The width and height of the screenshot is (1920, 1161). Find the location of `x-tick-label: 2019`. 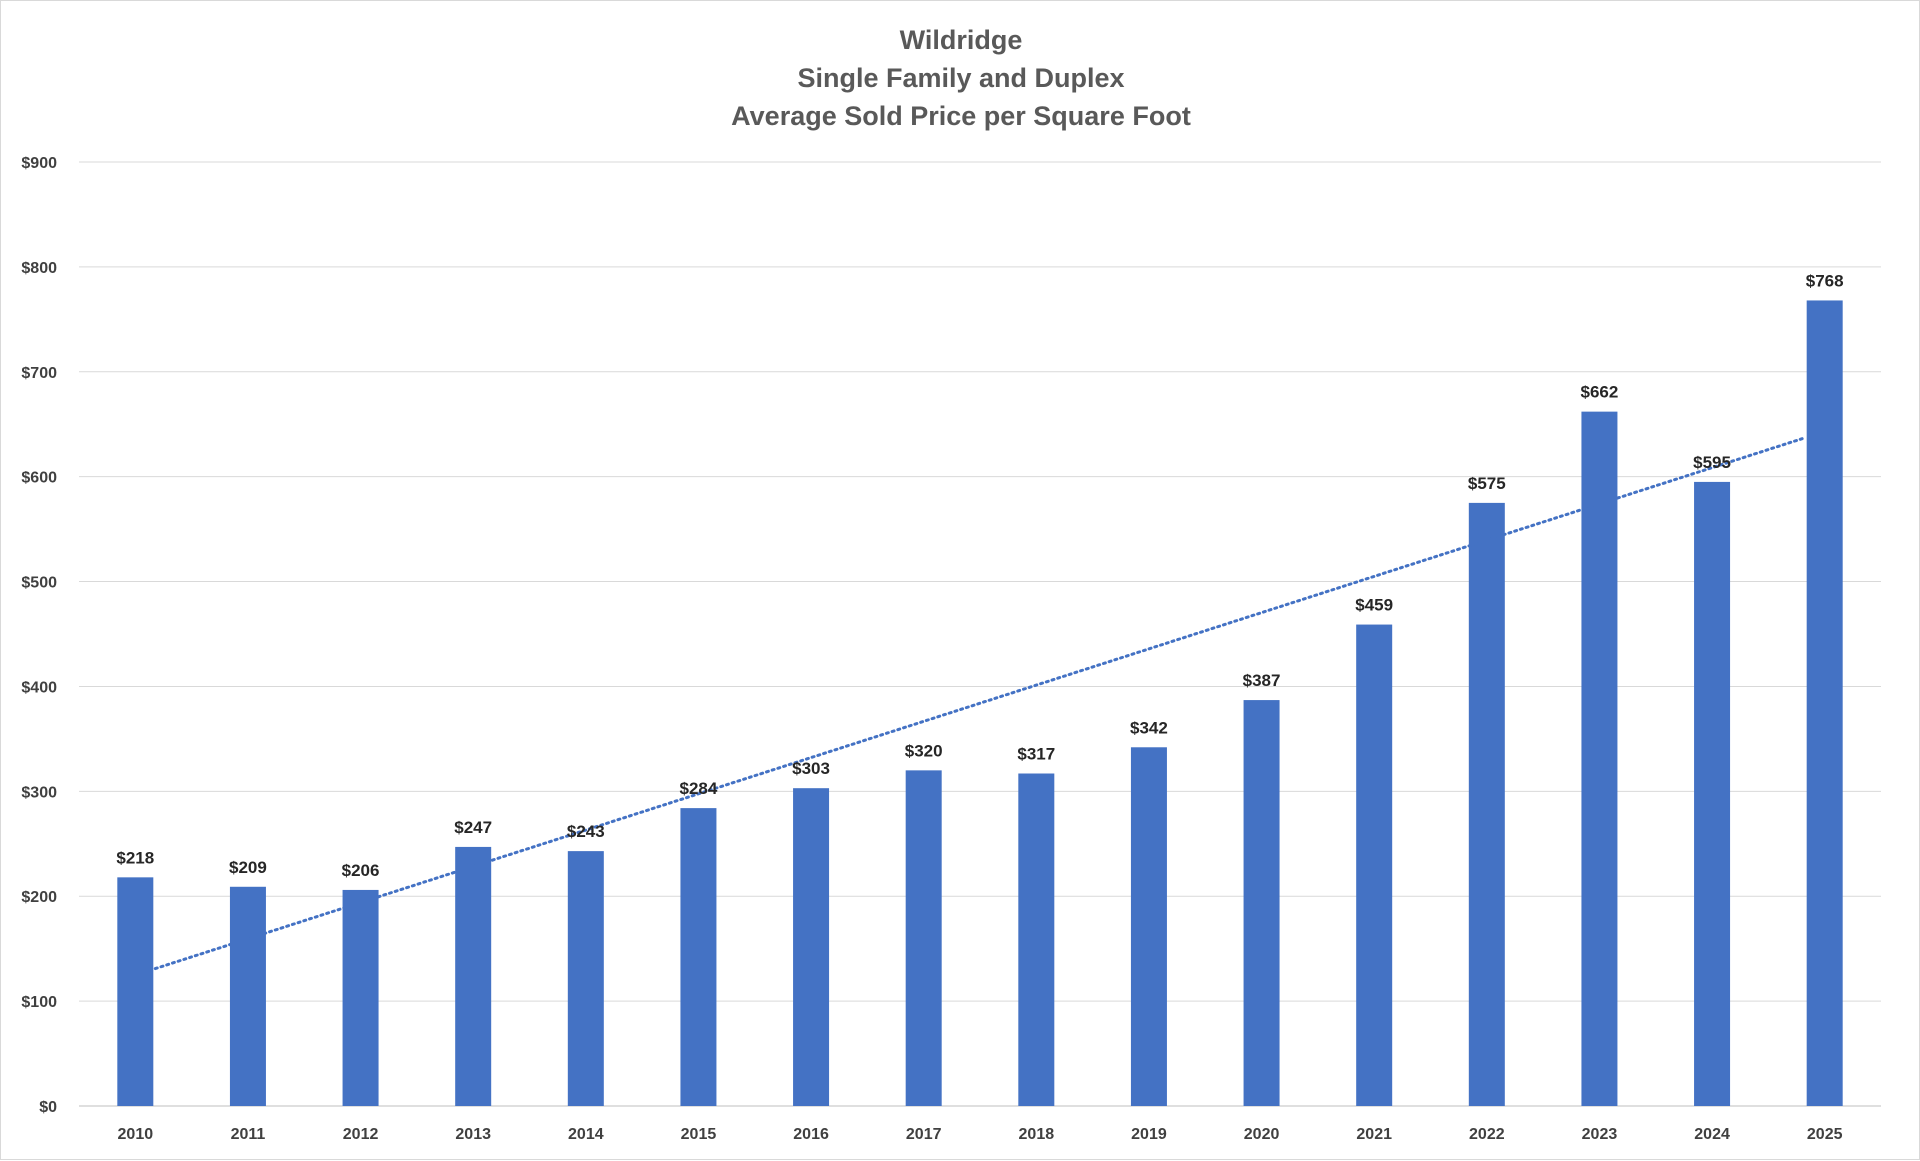

x-tick-label: 2019 is located at coordinates (1149, 1134).